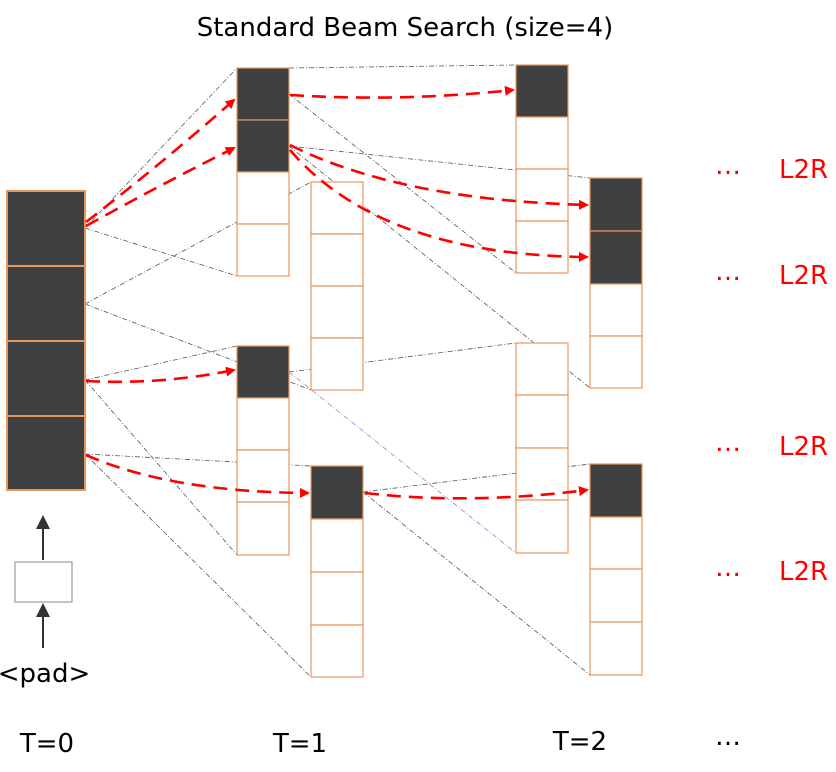 The width and height of the screenshot is (836, 772). I want to click on input-box, so click(43, 582).